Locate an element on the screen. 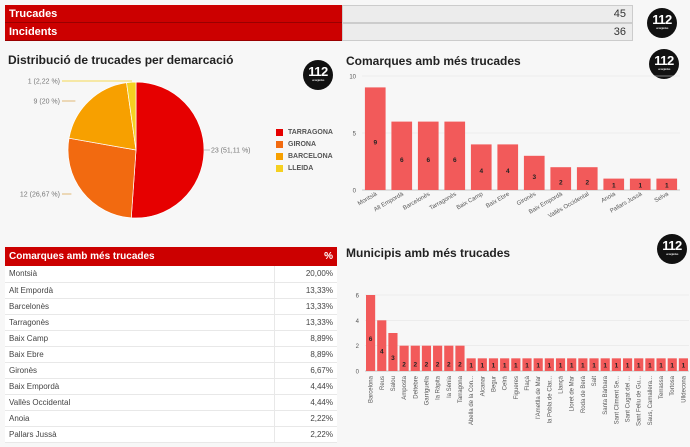  table-row: Montsià 20,00% is located at coordinates (171, 274).